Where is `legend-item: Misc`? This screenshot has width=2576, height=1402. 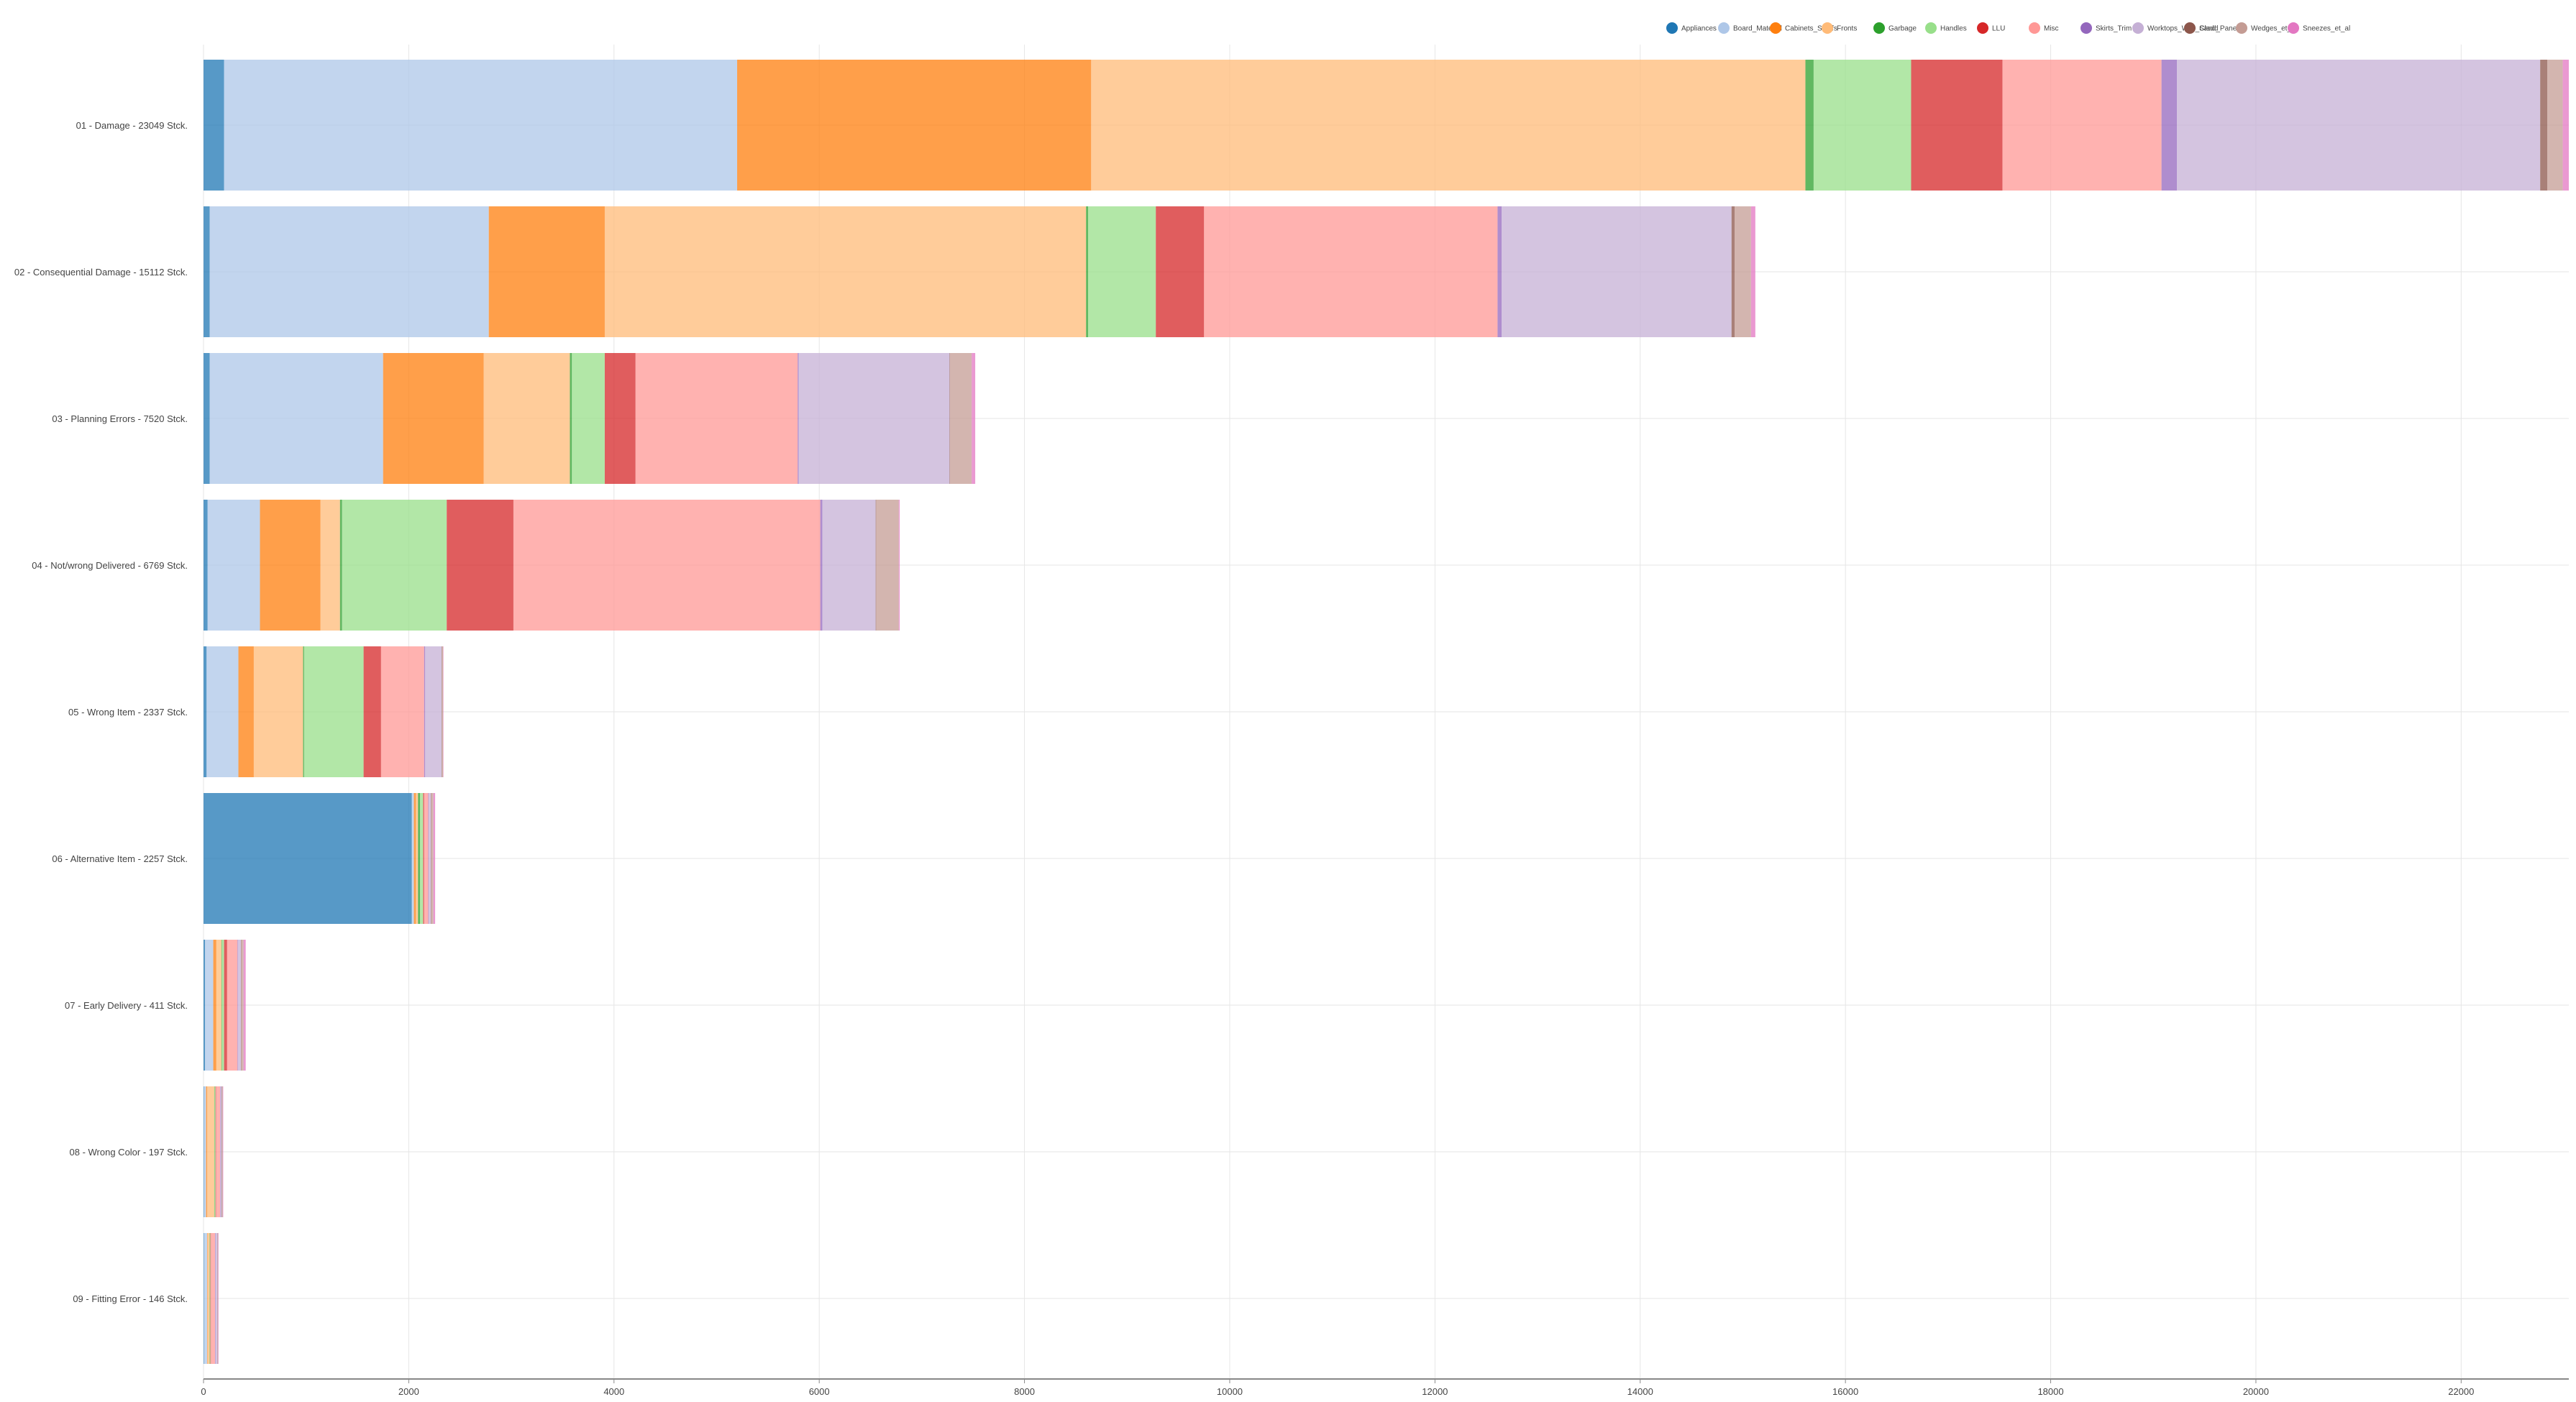 legend-item: Misc is located at coordinates (2044, 28).